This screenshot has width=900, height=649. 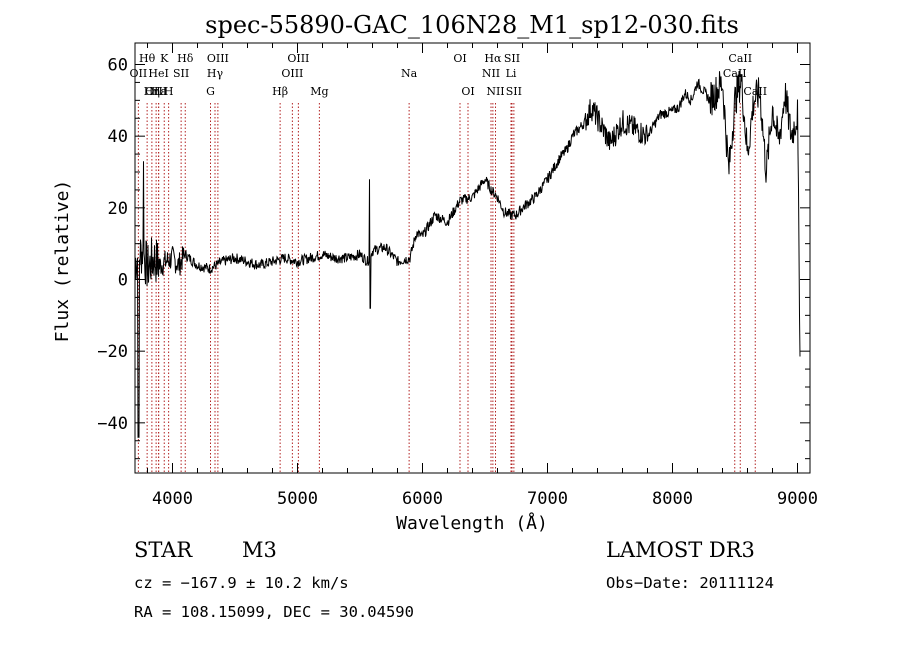 What do you see at coordinates (797, 499) in the screenshot?
I see `x-tick-label: 9000` at bounding box center [797, 499].